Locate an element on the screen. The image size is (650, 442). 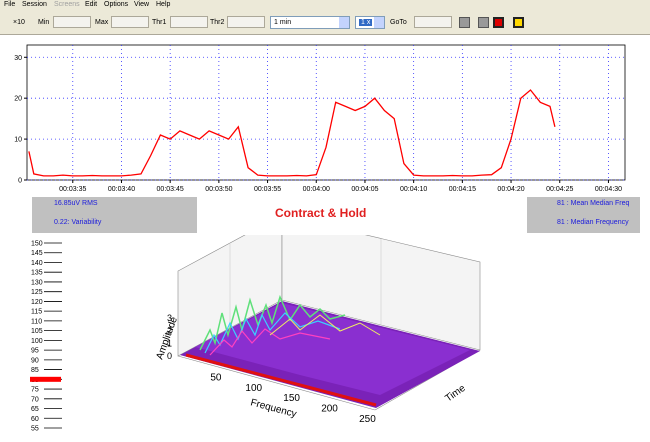
toolbar: ×10 Min Max Thr1 Thr2 1 min 1 x GoTo is located at coordinates (325, 23).